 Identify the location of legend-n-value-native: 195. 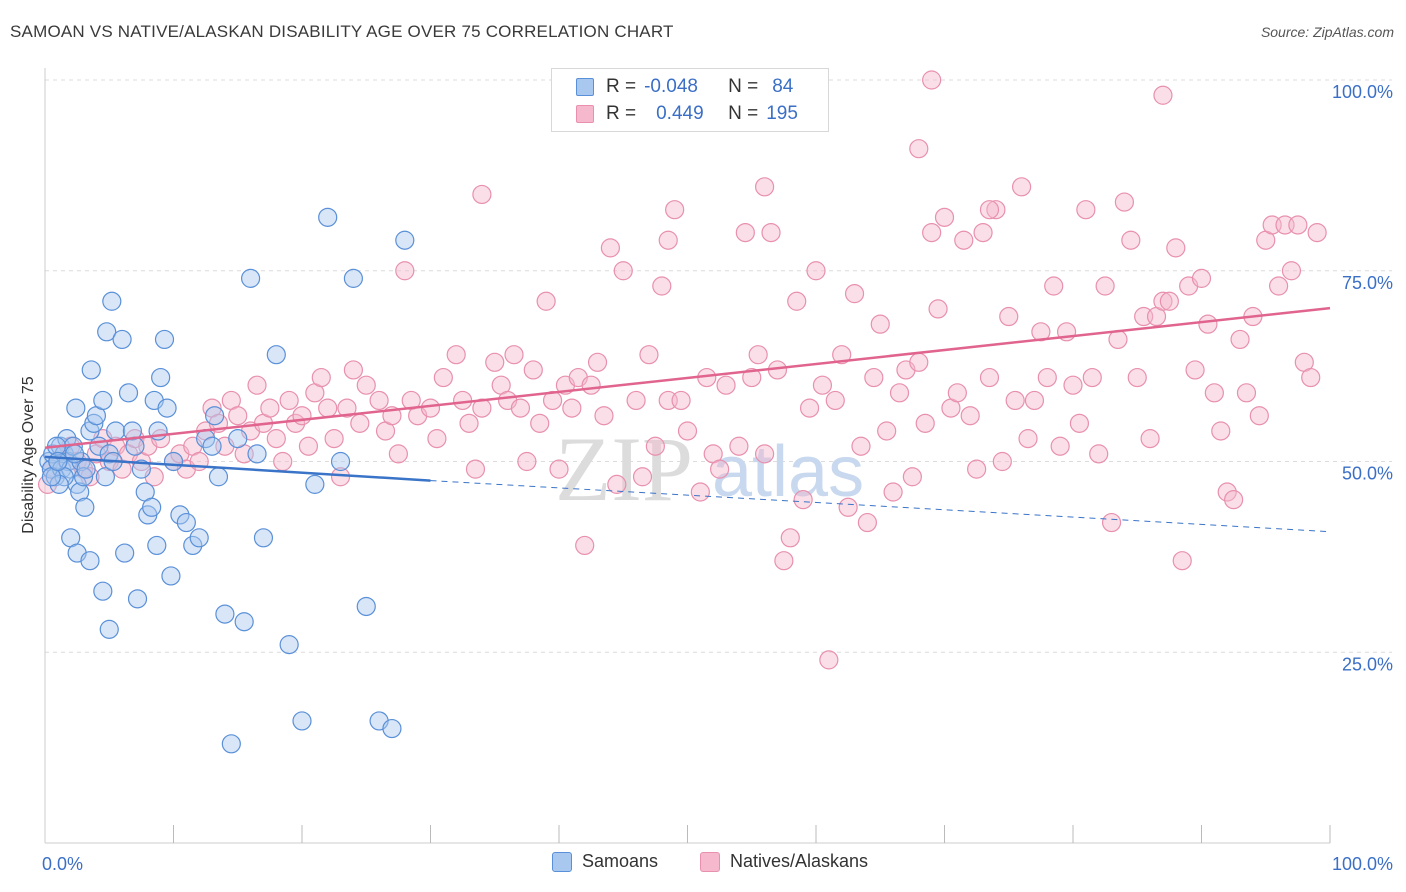
(782, 113).